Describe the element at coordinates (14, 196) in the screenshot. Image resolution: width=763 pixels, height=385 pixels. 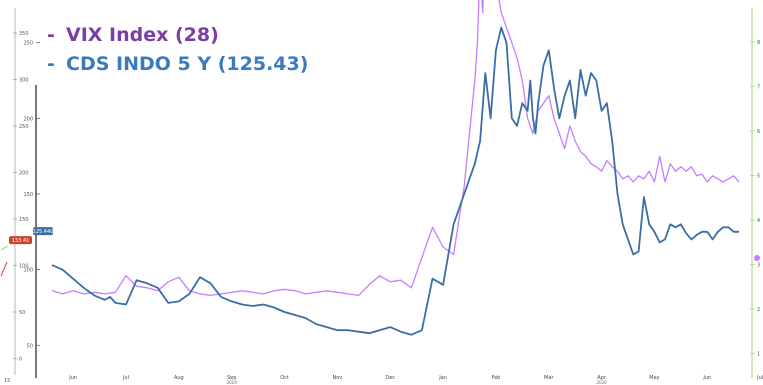
I see `outer-left-axis: 350 300 250 200 150 100 50 0 15` at that location.